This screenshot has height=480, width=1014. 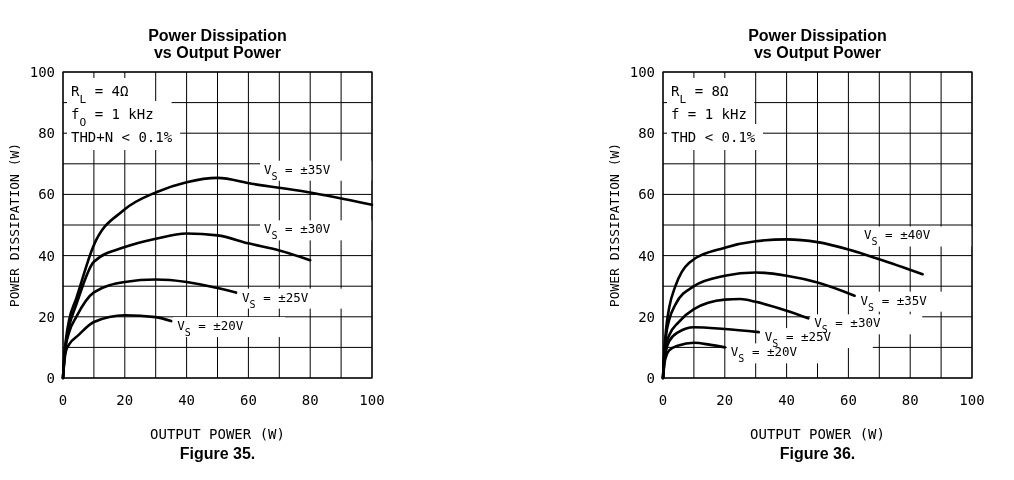 What do you see at coordinates (297, 231) in the screenshot?
I see `series-label: V$_{S}$ = ±30V` at bounding box center [297, 231].